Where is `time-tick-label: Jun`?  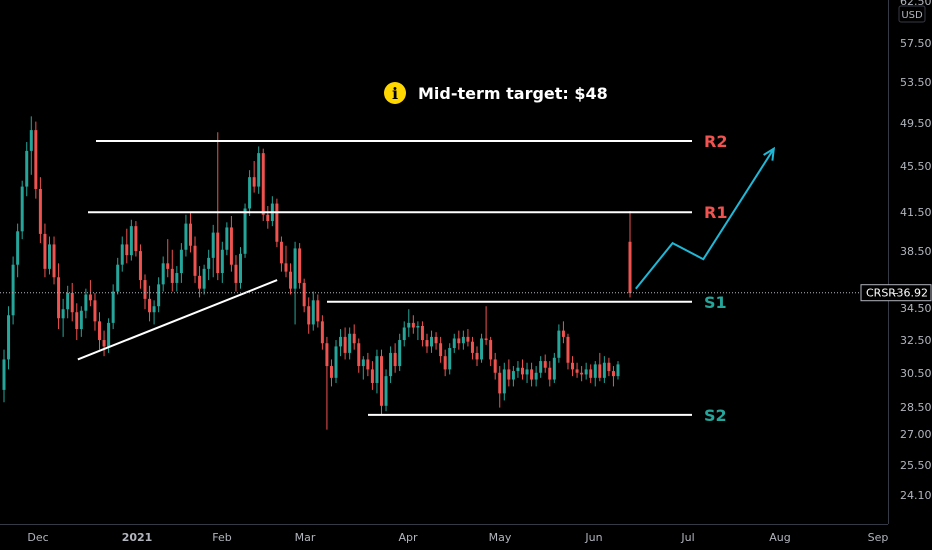 time-tick-label: Jun is located at coordinates (593, 537).